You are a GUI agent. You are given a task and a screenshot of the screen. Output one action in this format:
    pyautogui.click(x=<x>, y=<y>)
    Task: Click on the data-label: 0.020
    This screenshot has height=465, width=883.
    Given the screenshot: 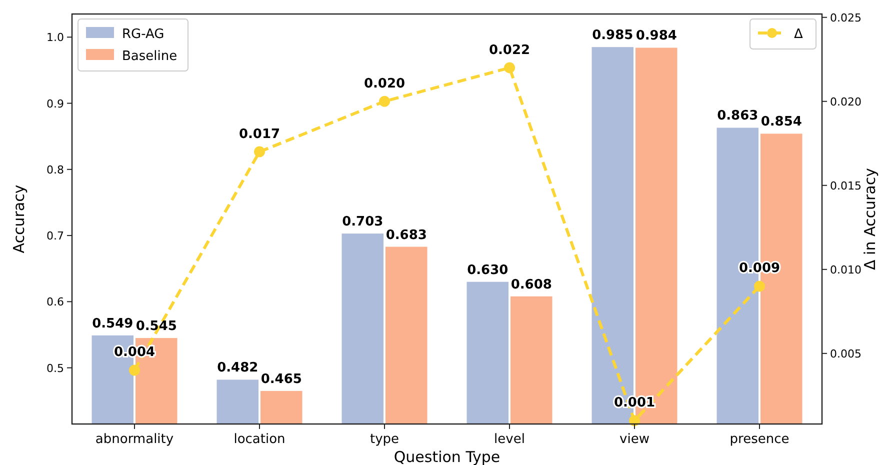 What is the action you would take?
    pyautogui.click(x=385, y=84)
    